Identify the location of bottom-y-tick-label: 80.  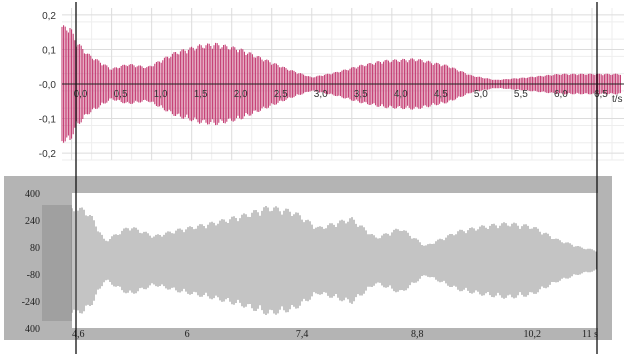
(35, 248).